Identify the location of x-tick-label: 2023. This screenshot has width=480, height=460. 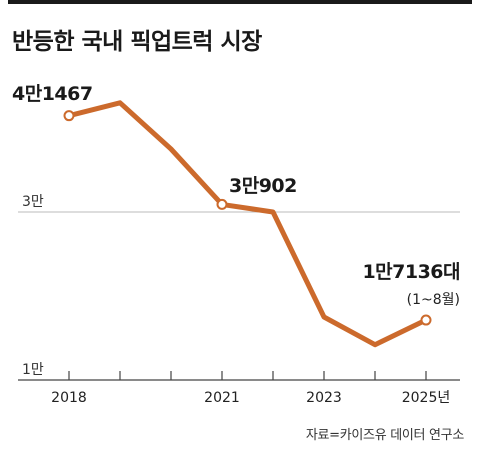
(324, 398).